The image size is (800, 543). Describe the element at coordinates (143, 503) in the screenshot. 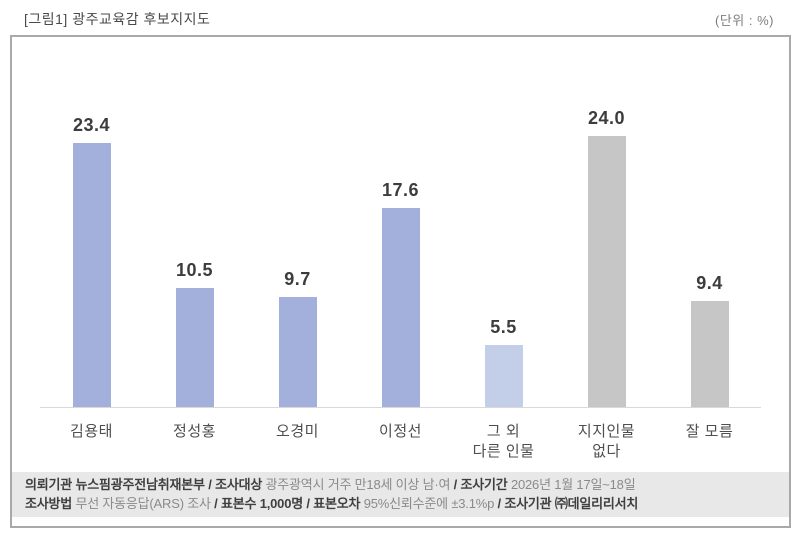

I see `footer-segment: 무선 자동응답(ARS) 조사` at that location.